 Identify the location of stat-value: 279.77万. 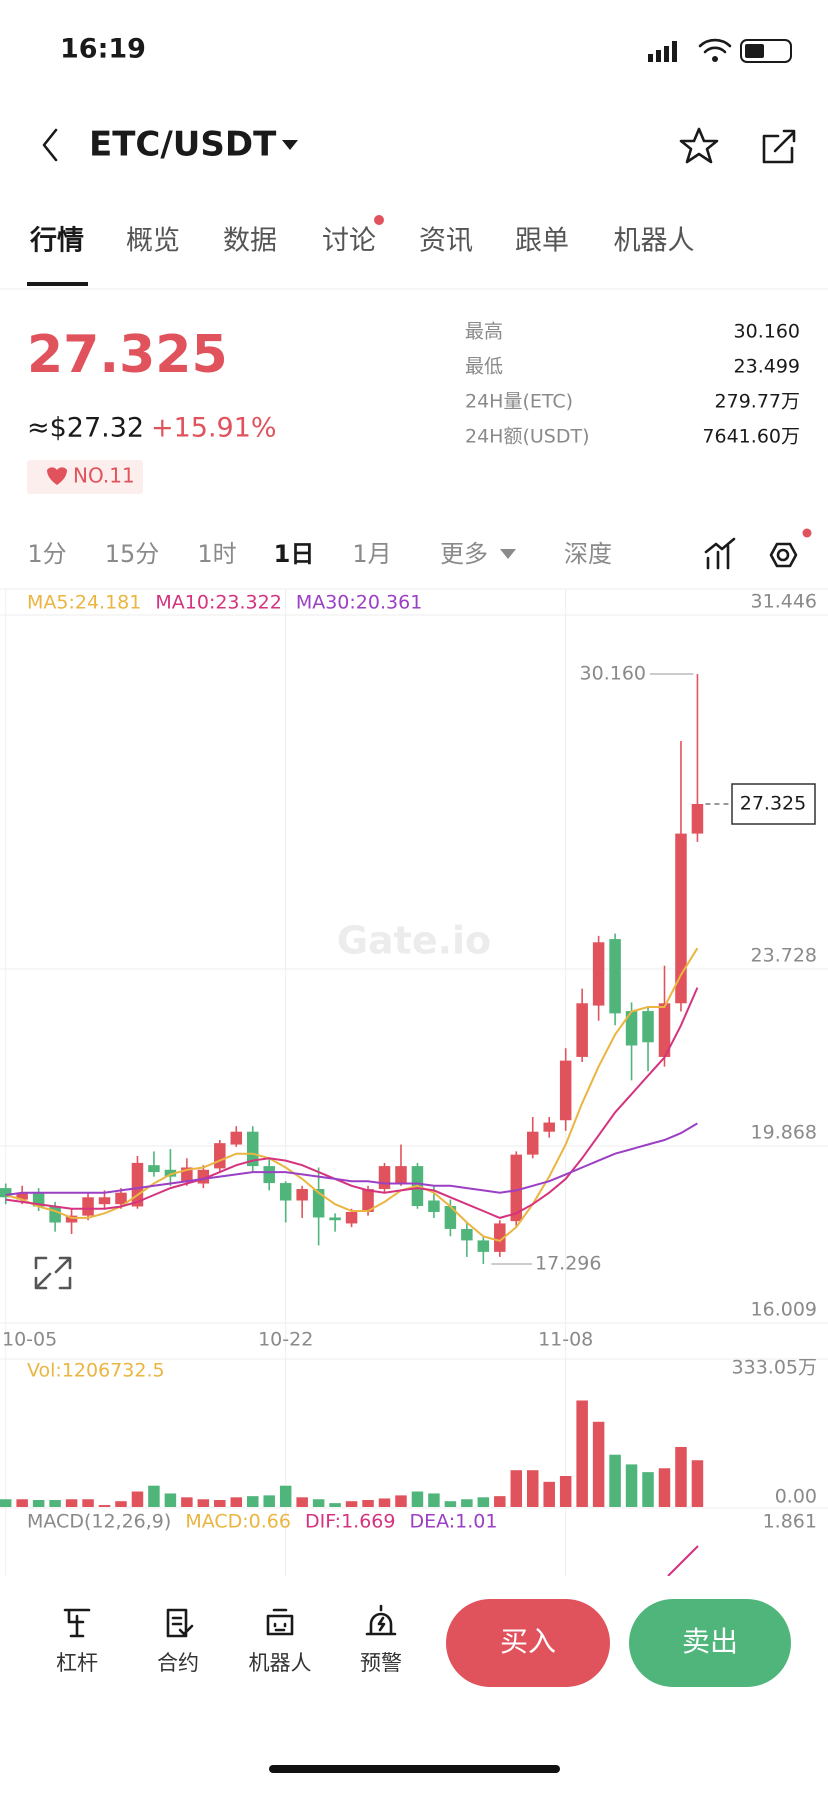
(757, 402).